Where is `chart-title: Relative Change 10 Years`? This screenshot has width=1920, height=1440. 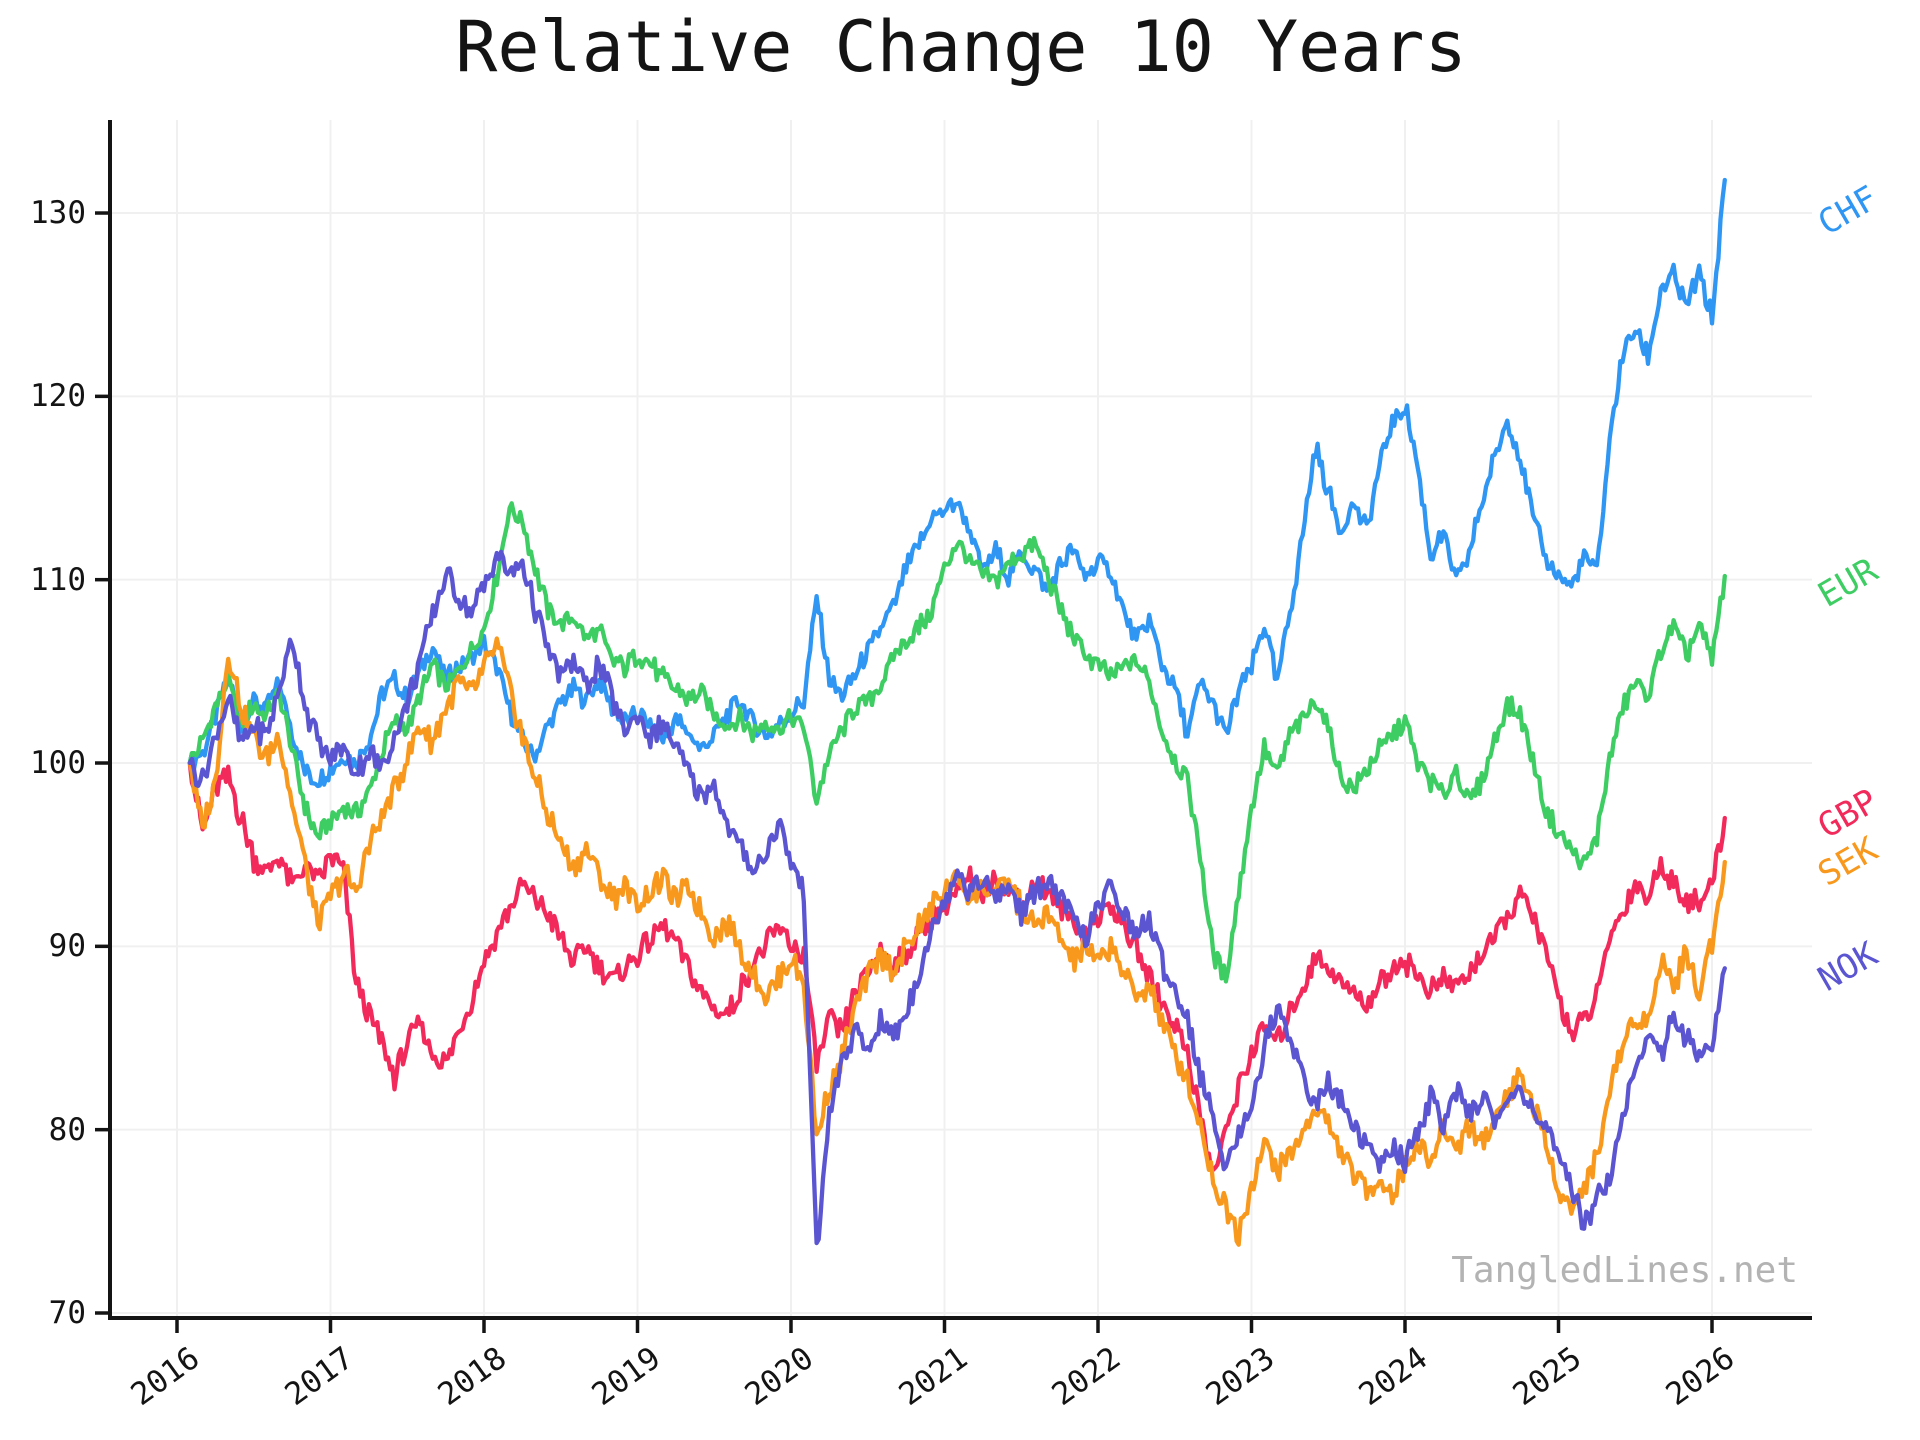
chart-title: Relative Change 10 Years is located at coordinates (961, 47).